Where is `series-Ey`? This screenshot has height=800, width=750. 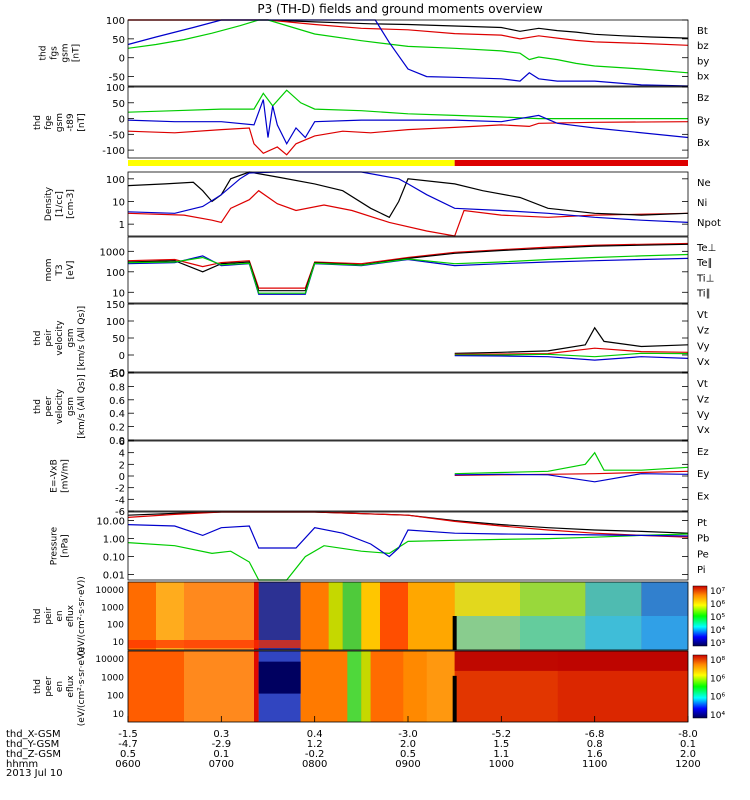
series-Ey is located at coordinates (571, 463).